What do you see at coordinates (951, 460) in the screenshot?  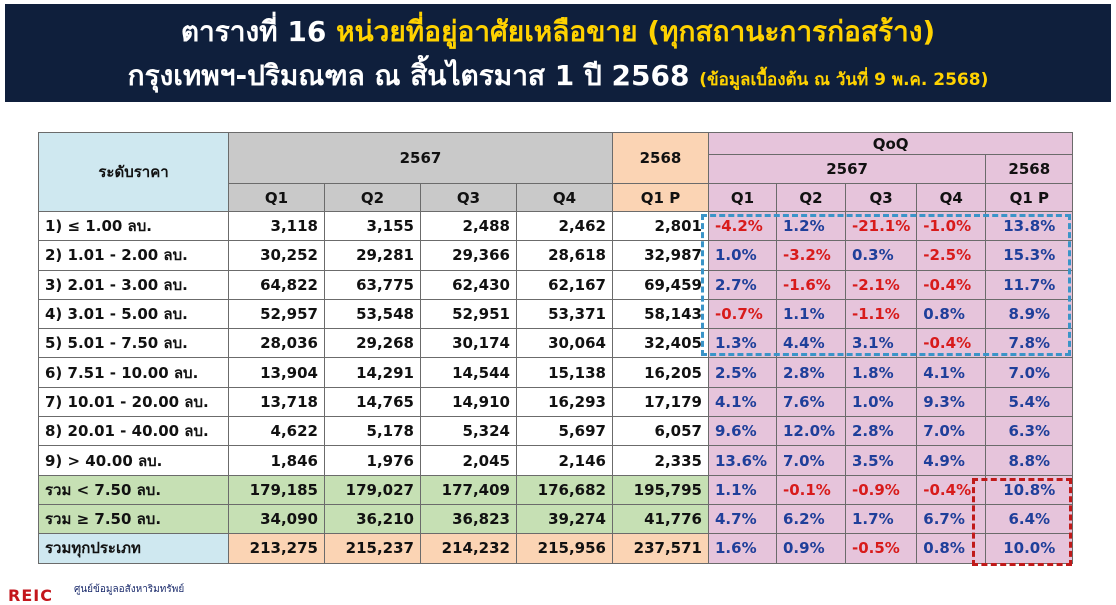 I see `qoq-change: 4.9%` at bounding box center [951, 460].